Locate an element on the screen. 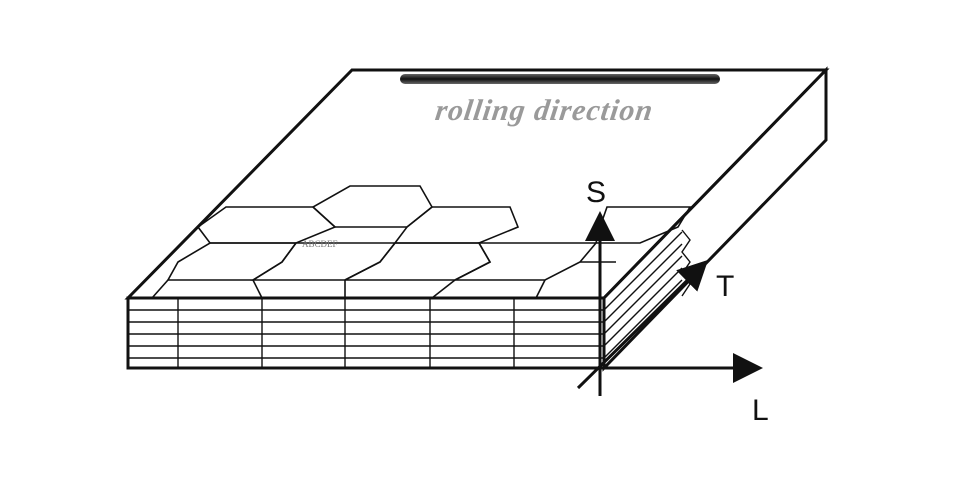 The width and height of the screenshot is (958, 488). axis-label-t: T is located at coordinates (725, 286).